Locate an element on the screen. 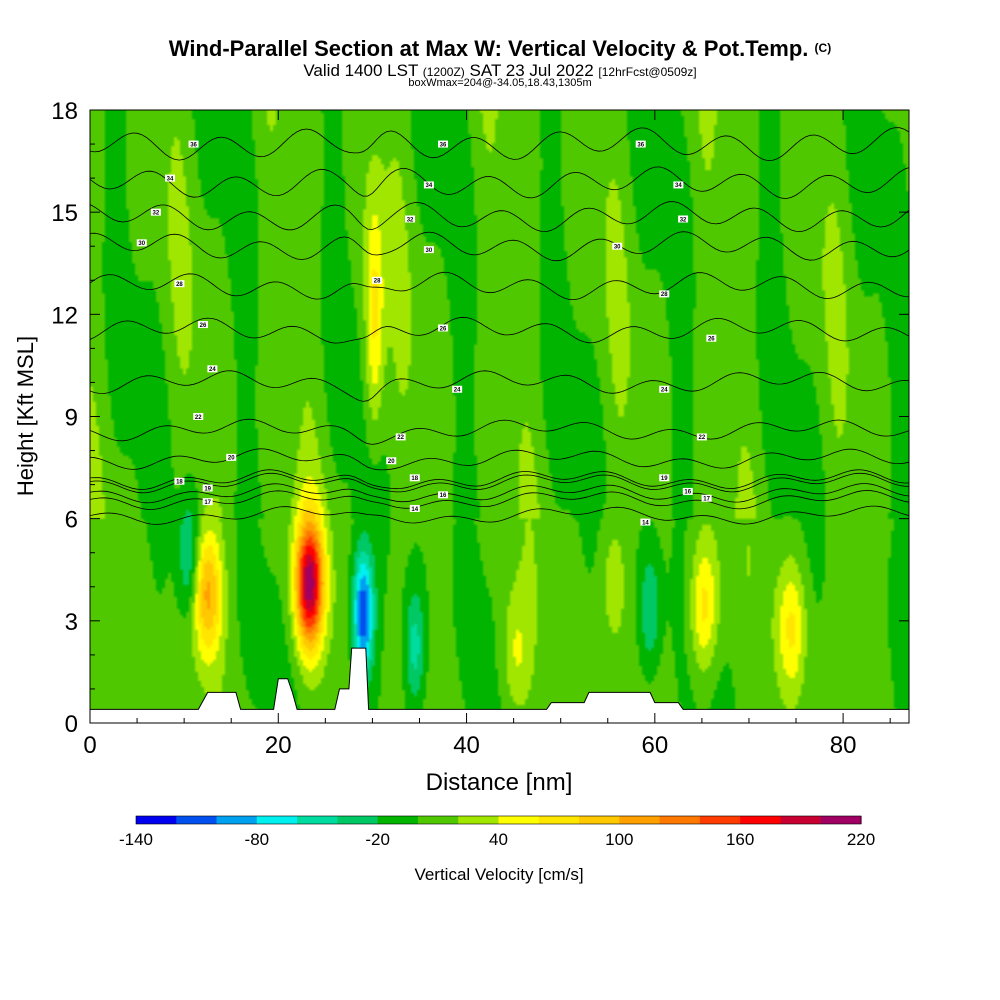 The width and height of the screenshot is (1000, 1000). y-tick-label: 6 is located at coordinates (71, 520).